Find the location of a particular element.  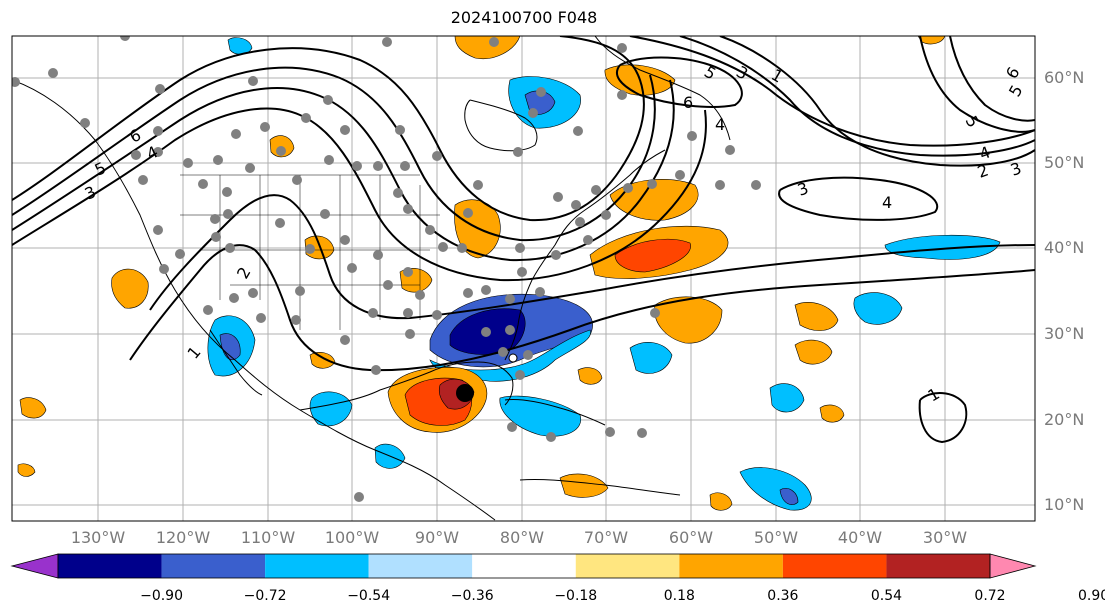

colorbar-tick-label: 0.90 is located at coordinates (1091, 596).